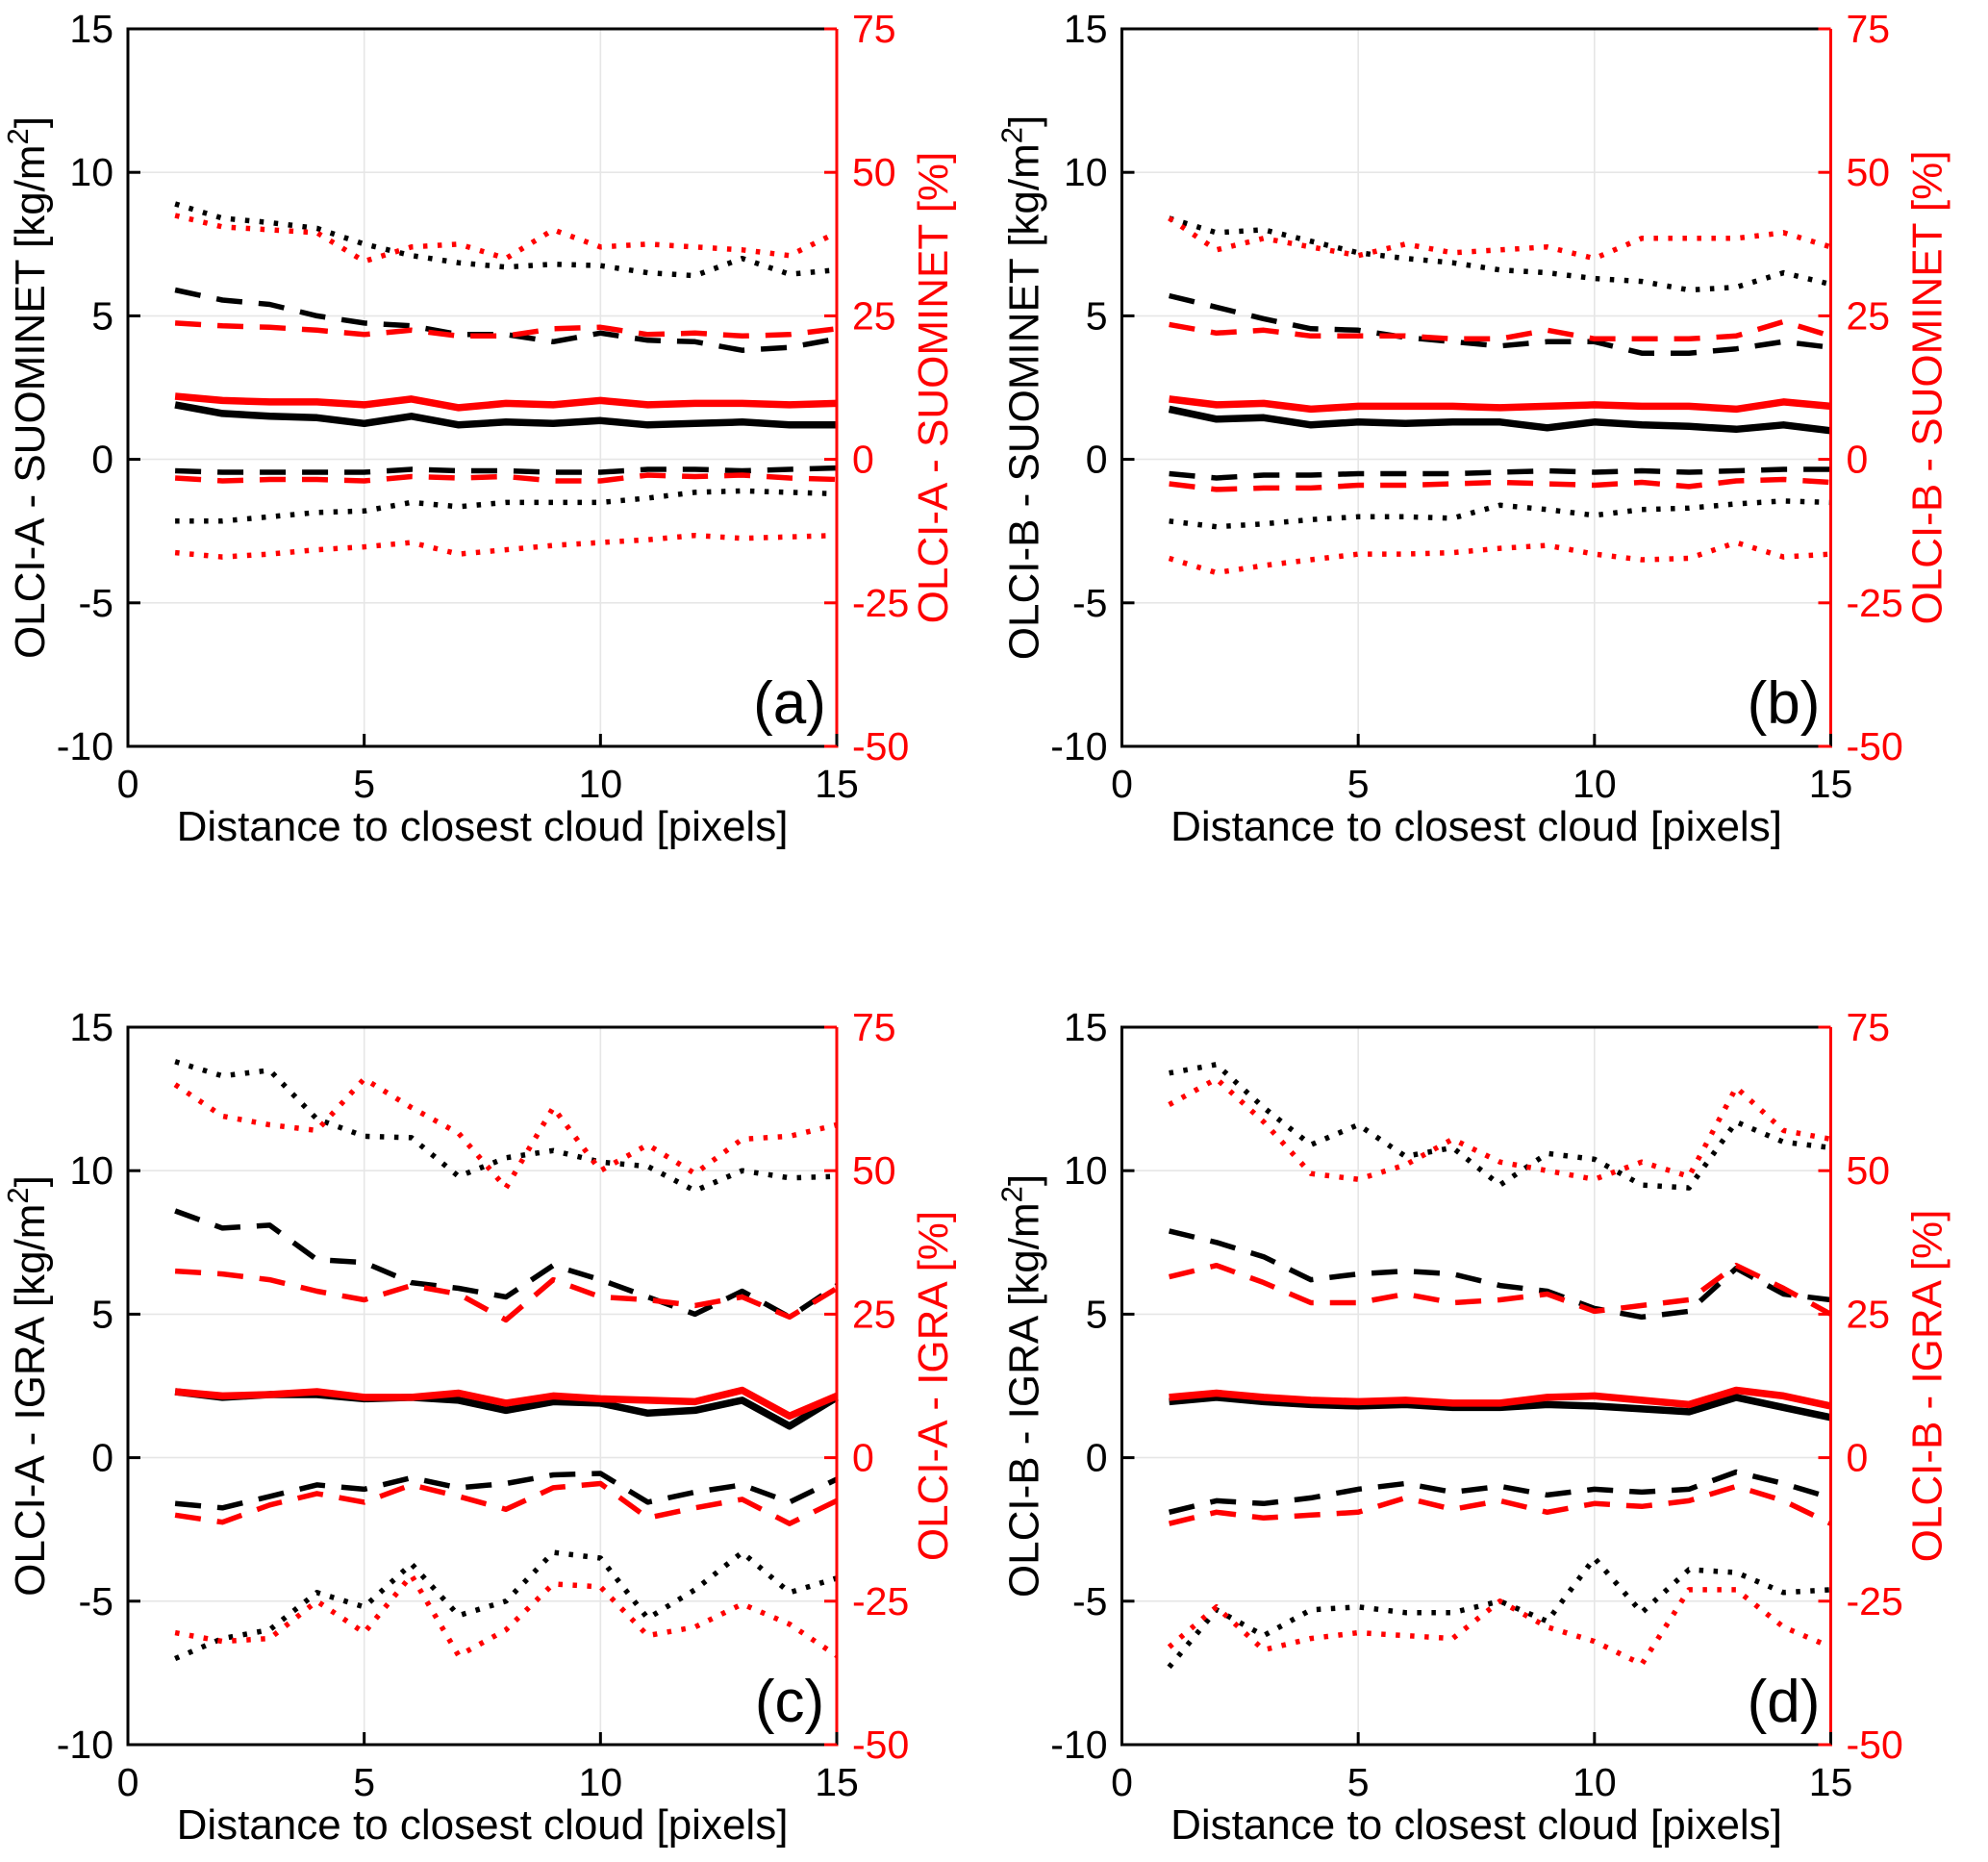 This screenshot has height=1862, width=1988. Describe the element at coordinates (1927, 387) in the screenshot. I see `y-axis-label-right: OLCI-B - SUOMINET [%]` at that location.